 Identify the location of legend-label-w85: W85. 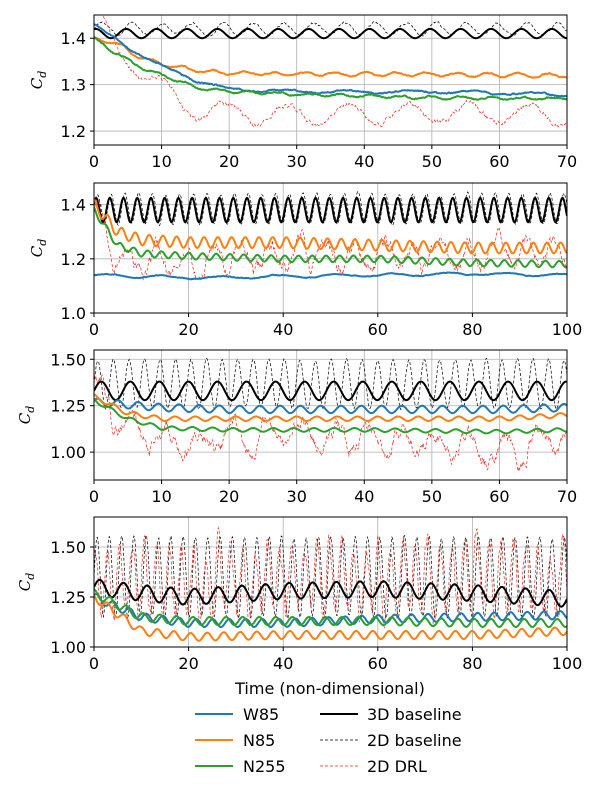
(261, 714).